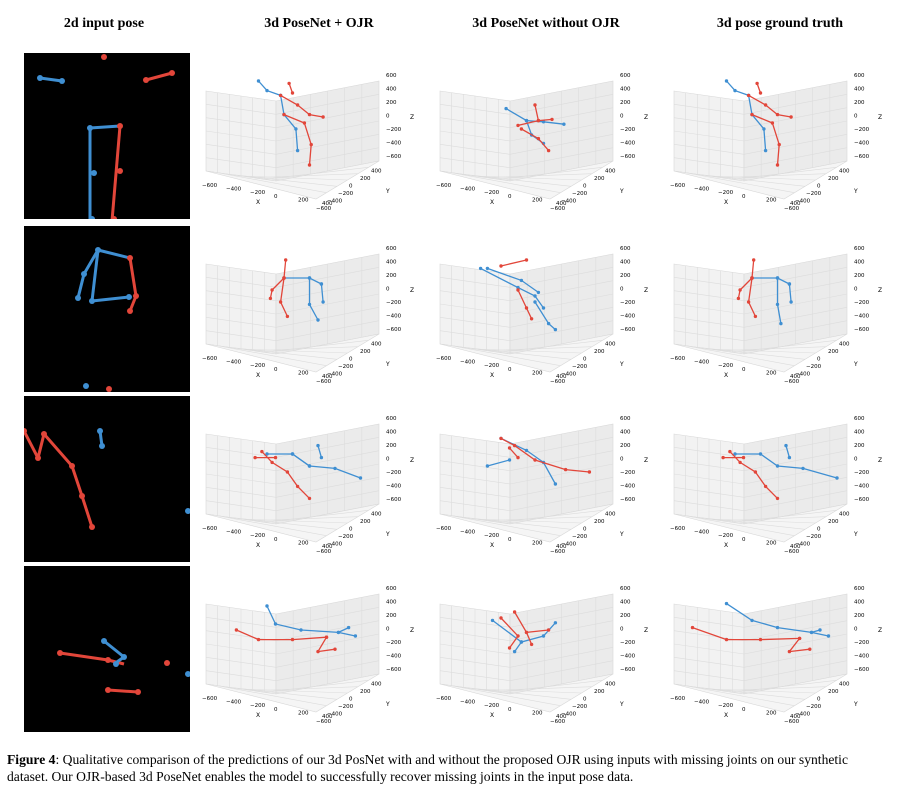  Describe the element at coordinates (387, 191) in the screenshot. I see `y-axis-label: Y` at that location.